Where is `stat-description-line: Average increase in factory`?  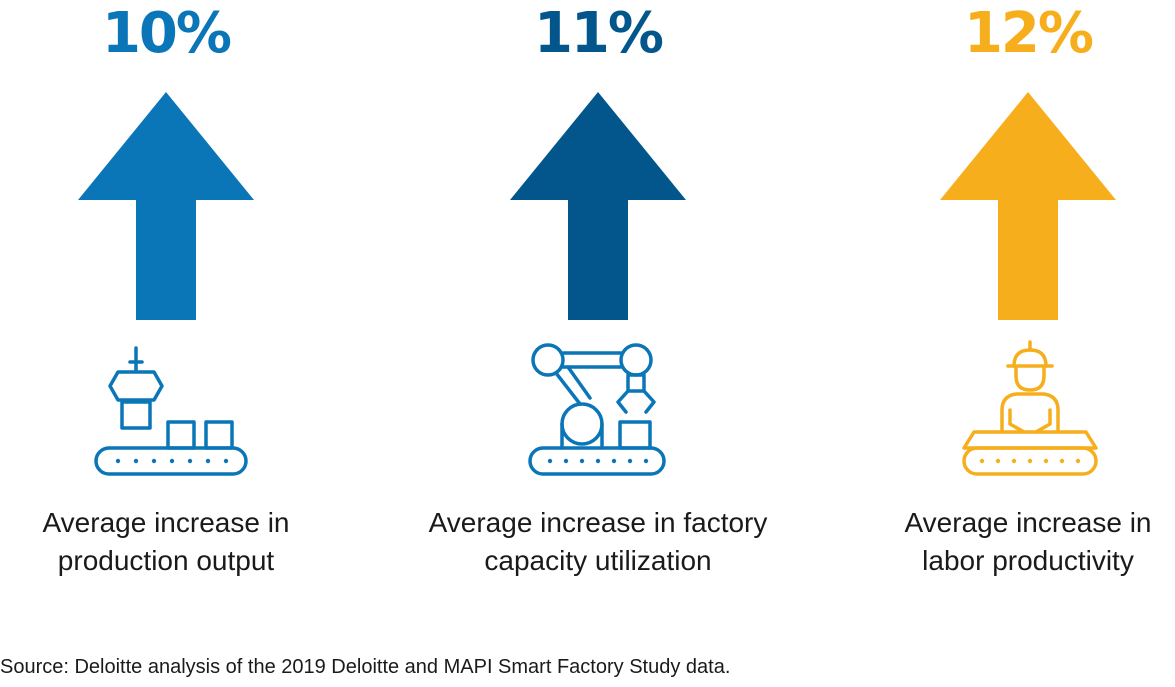
stat-description-line: Average increase in factory is located at coordinates (598, 522).